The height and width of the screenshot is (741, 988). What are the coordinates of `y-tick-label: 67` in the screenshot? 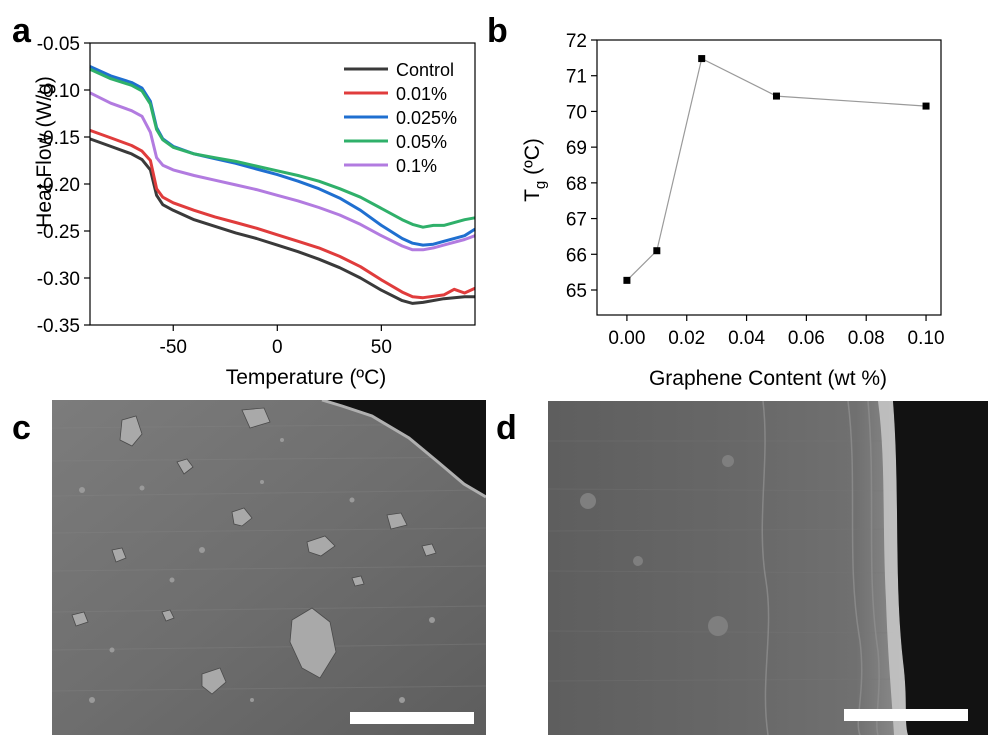 It's located at (576, 220).